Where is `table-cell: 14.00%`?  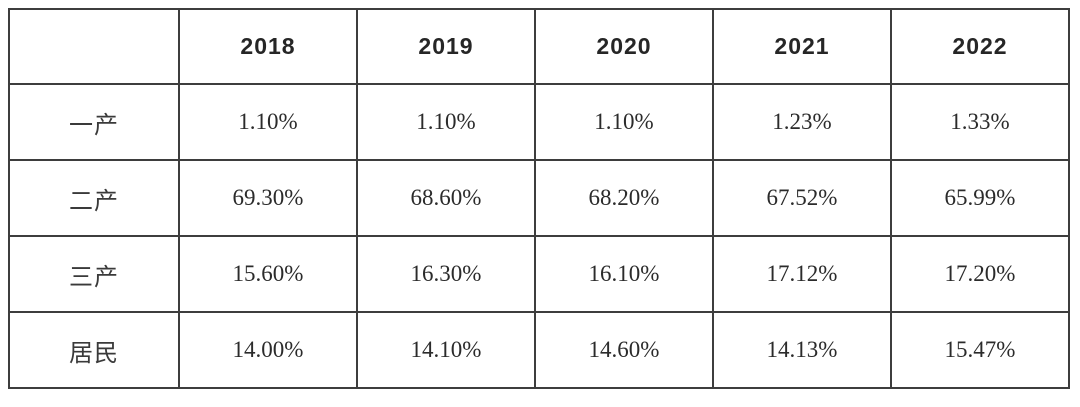
table-cell: 14.00% is located at coordinates (268, 350).